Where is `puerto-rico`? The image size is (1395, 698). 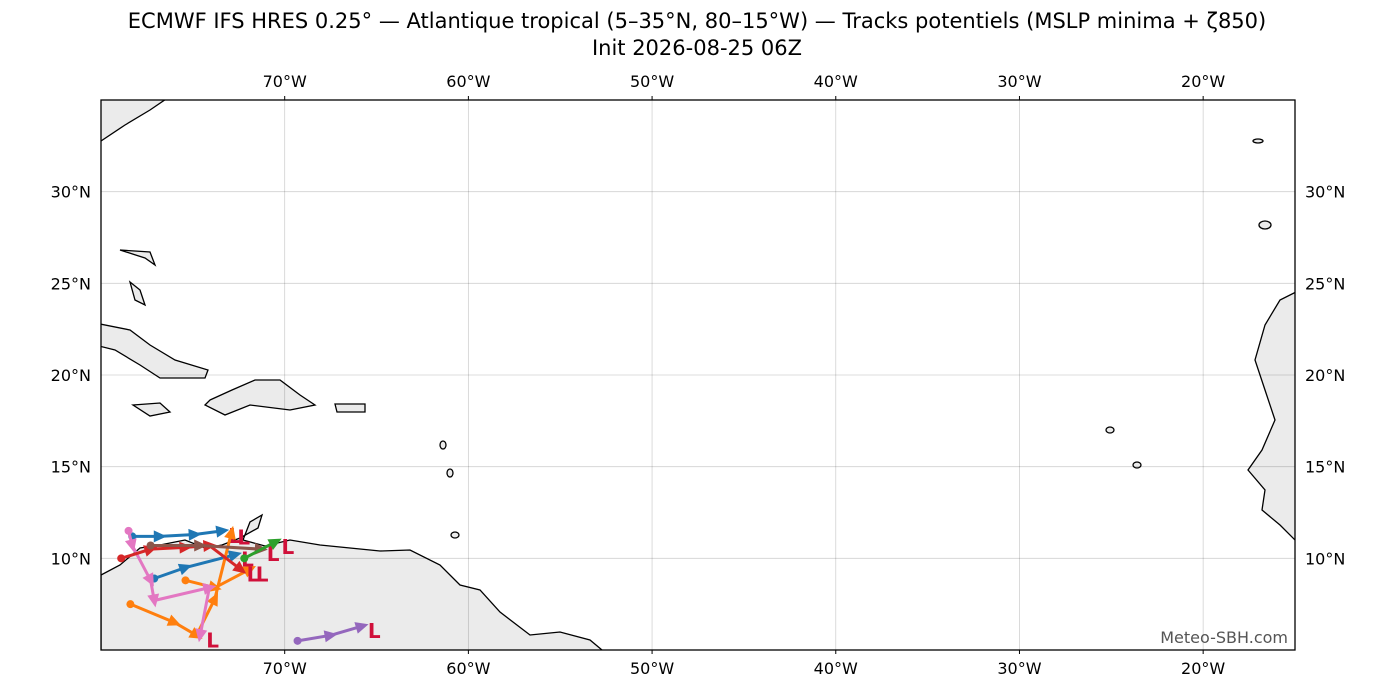 puerto-rico is located at coordinates (350, 408).